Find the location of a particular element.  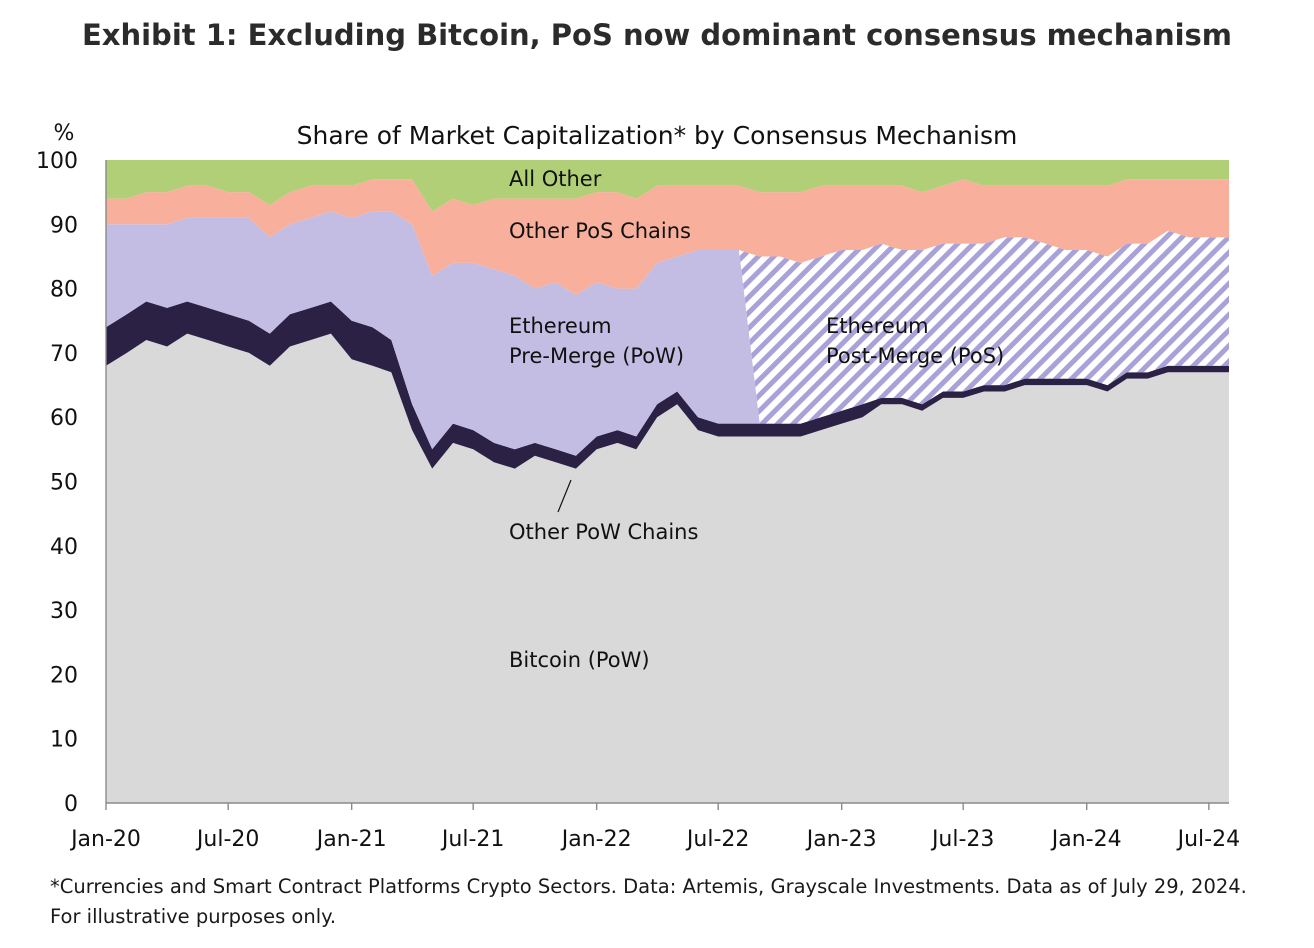

y-tick-label: 90 is located at coordinates (64, 225).